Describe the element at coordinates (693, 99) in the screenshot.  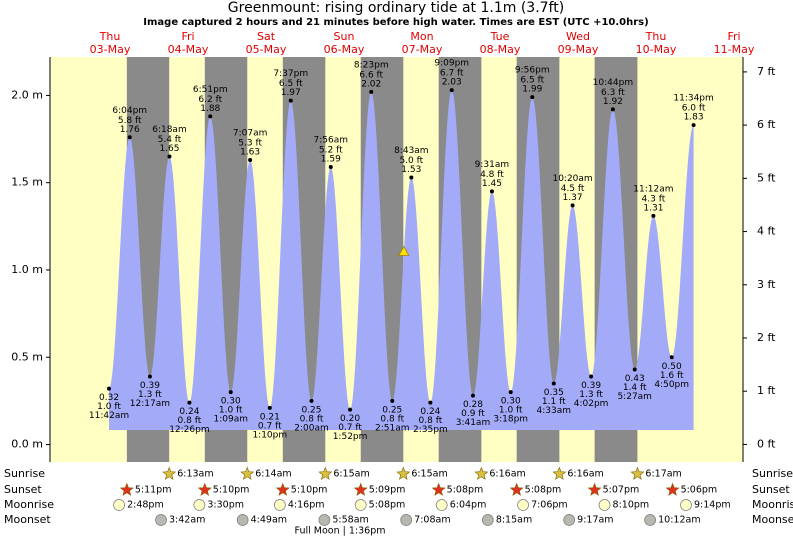
I see `event-label-a: 11:34pm` at that location.